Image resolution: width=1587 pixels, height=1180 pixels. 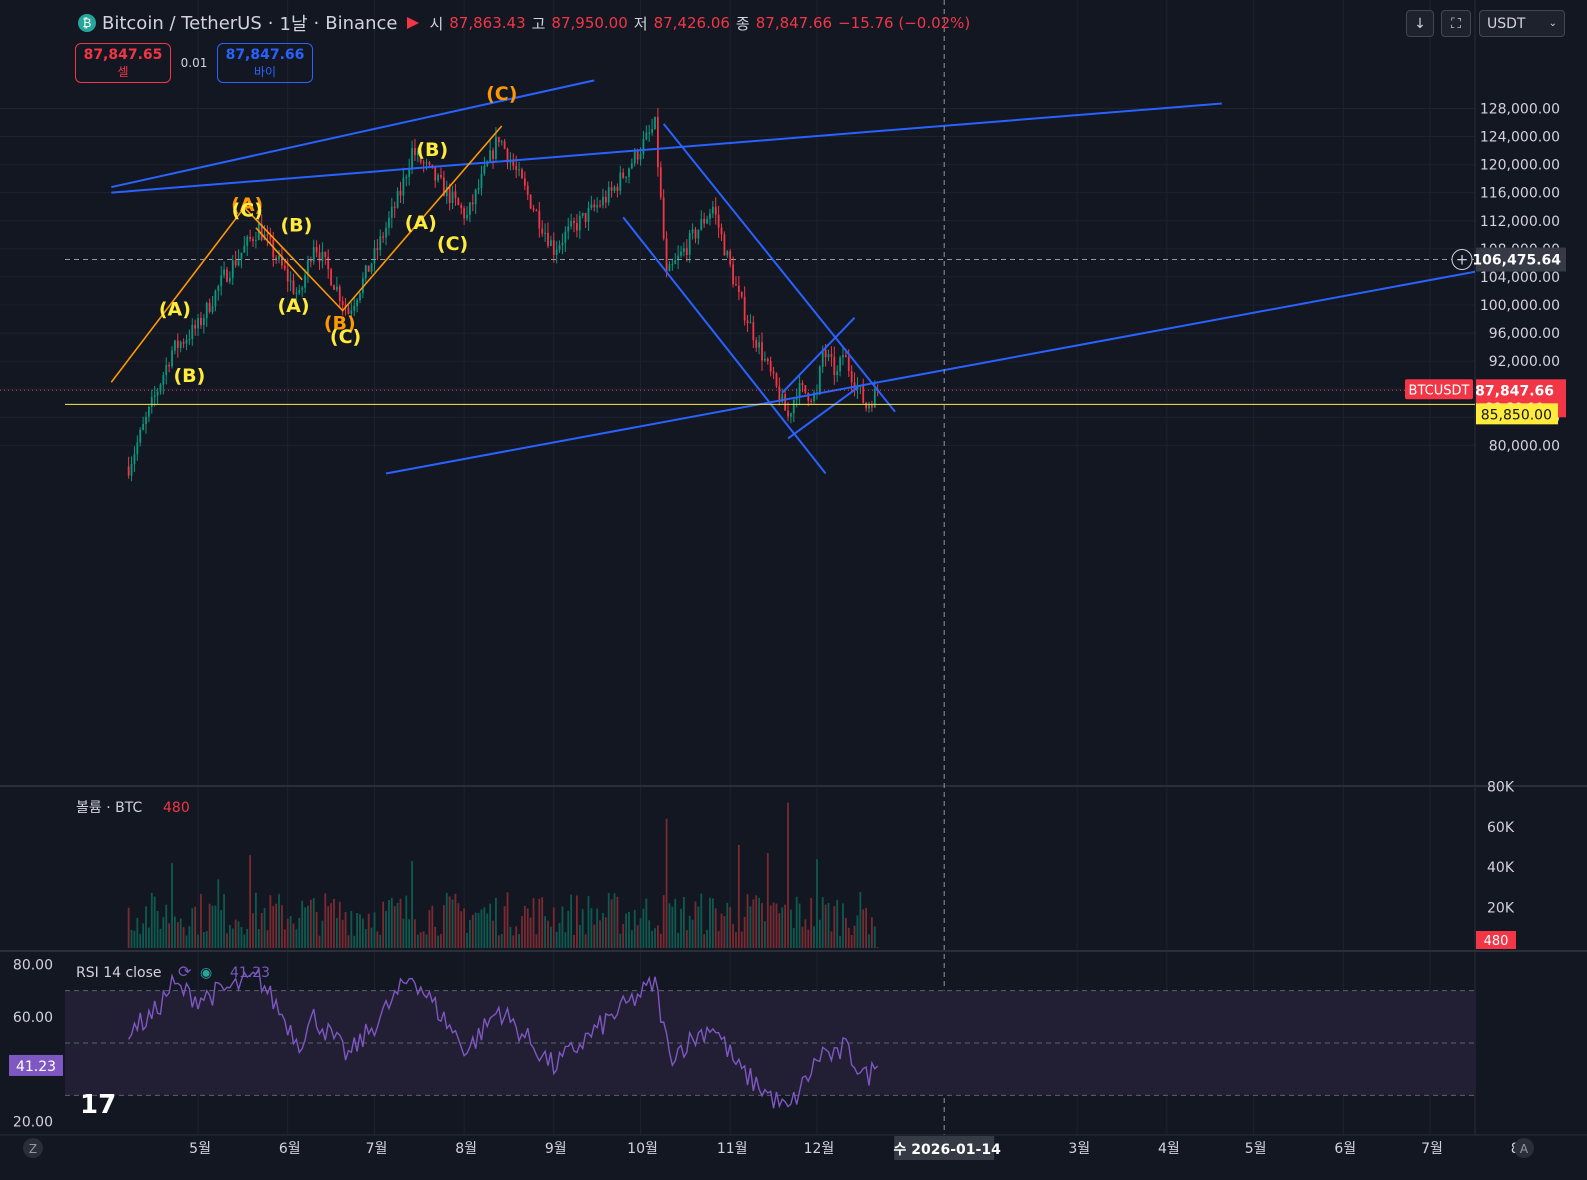 What do you see at coordinates (33, 1148) in the screenshot?
I see `z-button` at bounding box center [33, 1148].